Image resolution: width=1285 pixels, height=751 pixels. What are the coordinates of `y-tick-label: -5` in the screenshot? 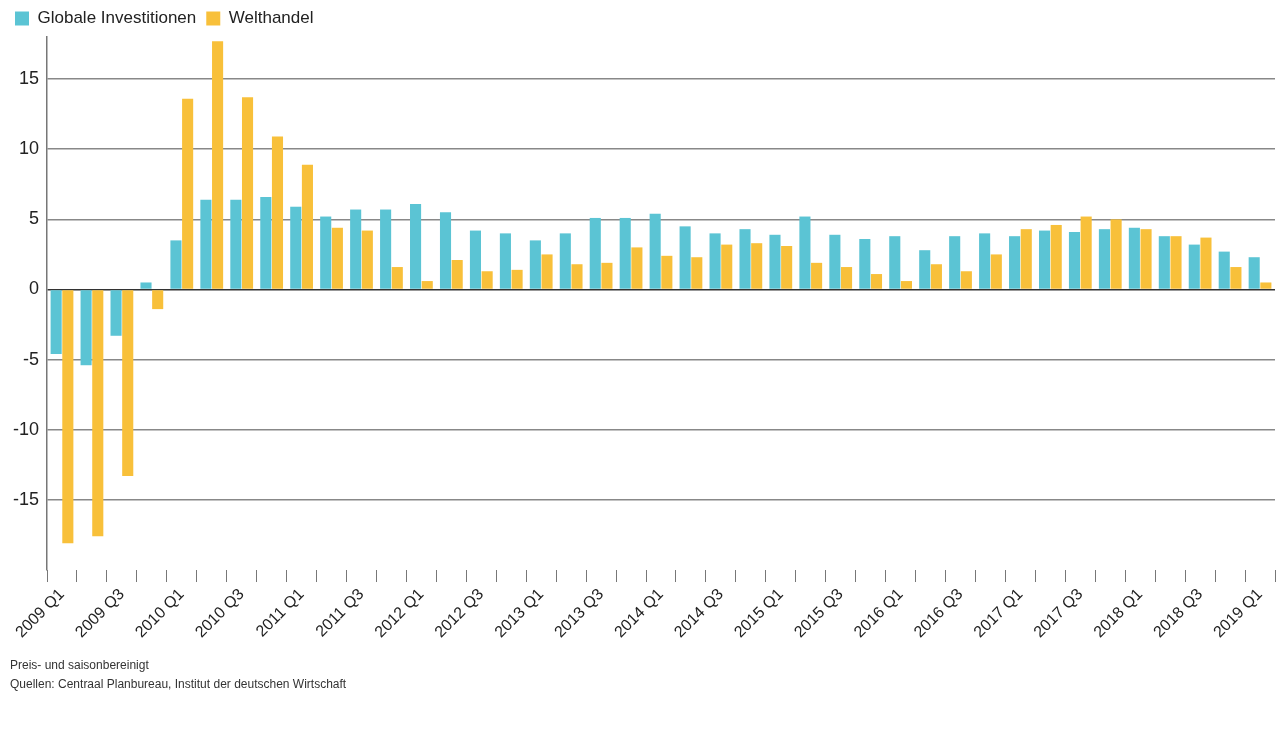 It's located at (31, 358).